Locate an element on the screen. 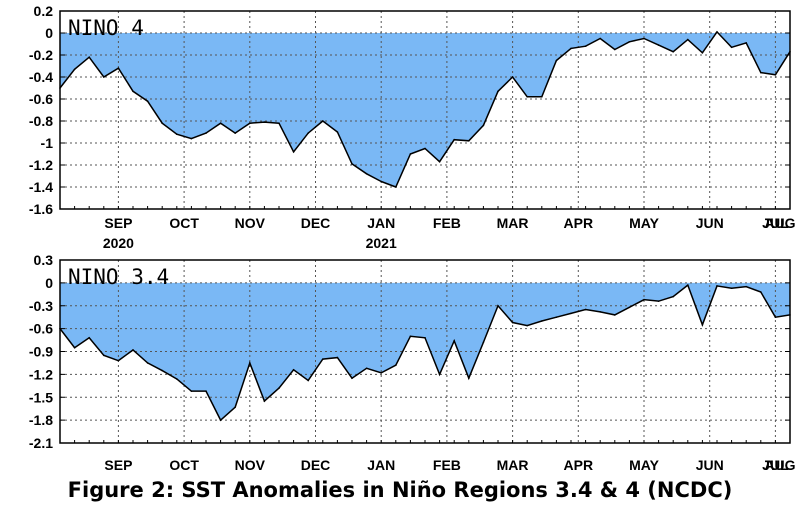 This screenshot has width=800, height=509. nino4-month-label: AUG is located at coordinates (779, 223).